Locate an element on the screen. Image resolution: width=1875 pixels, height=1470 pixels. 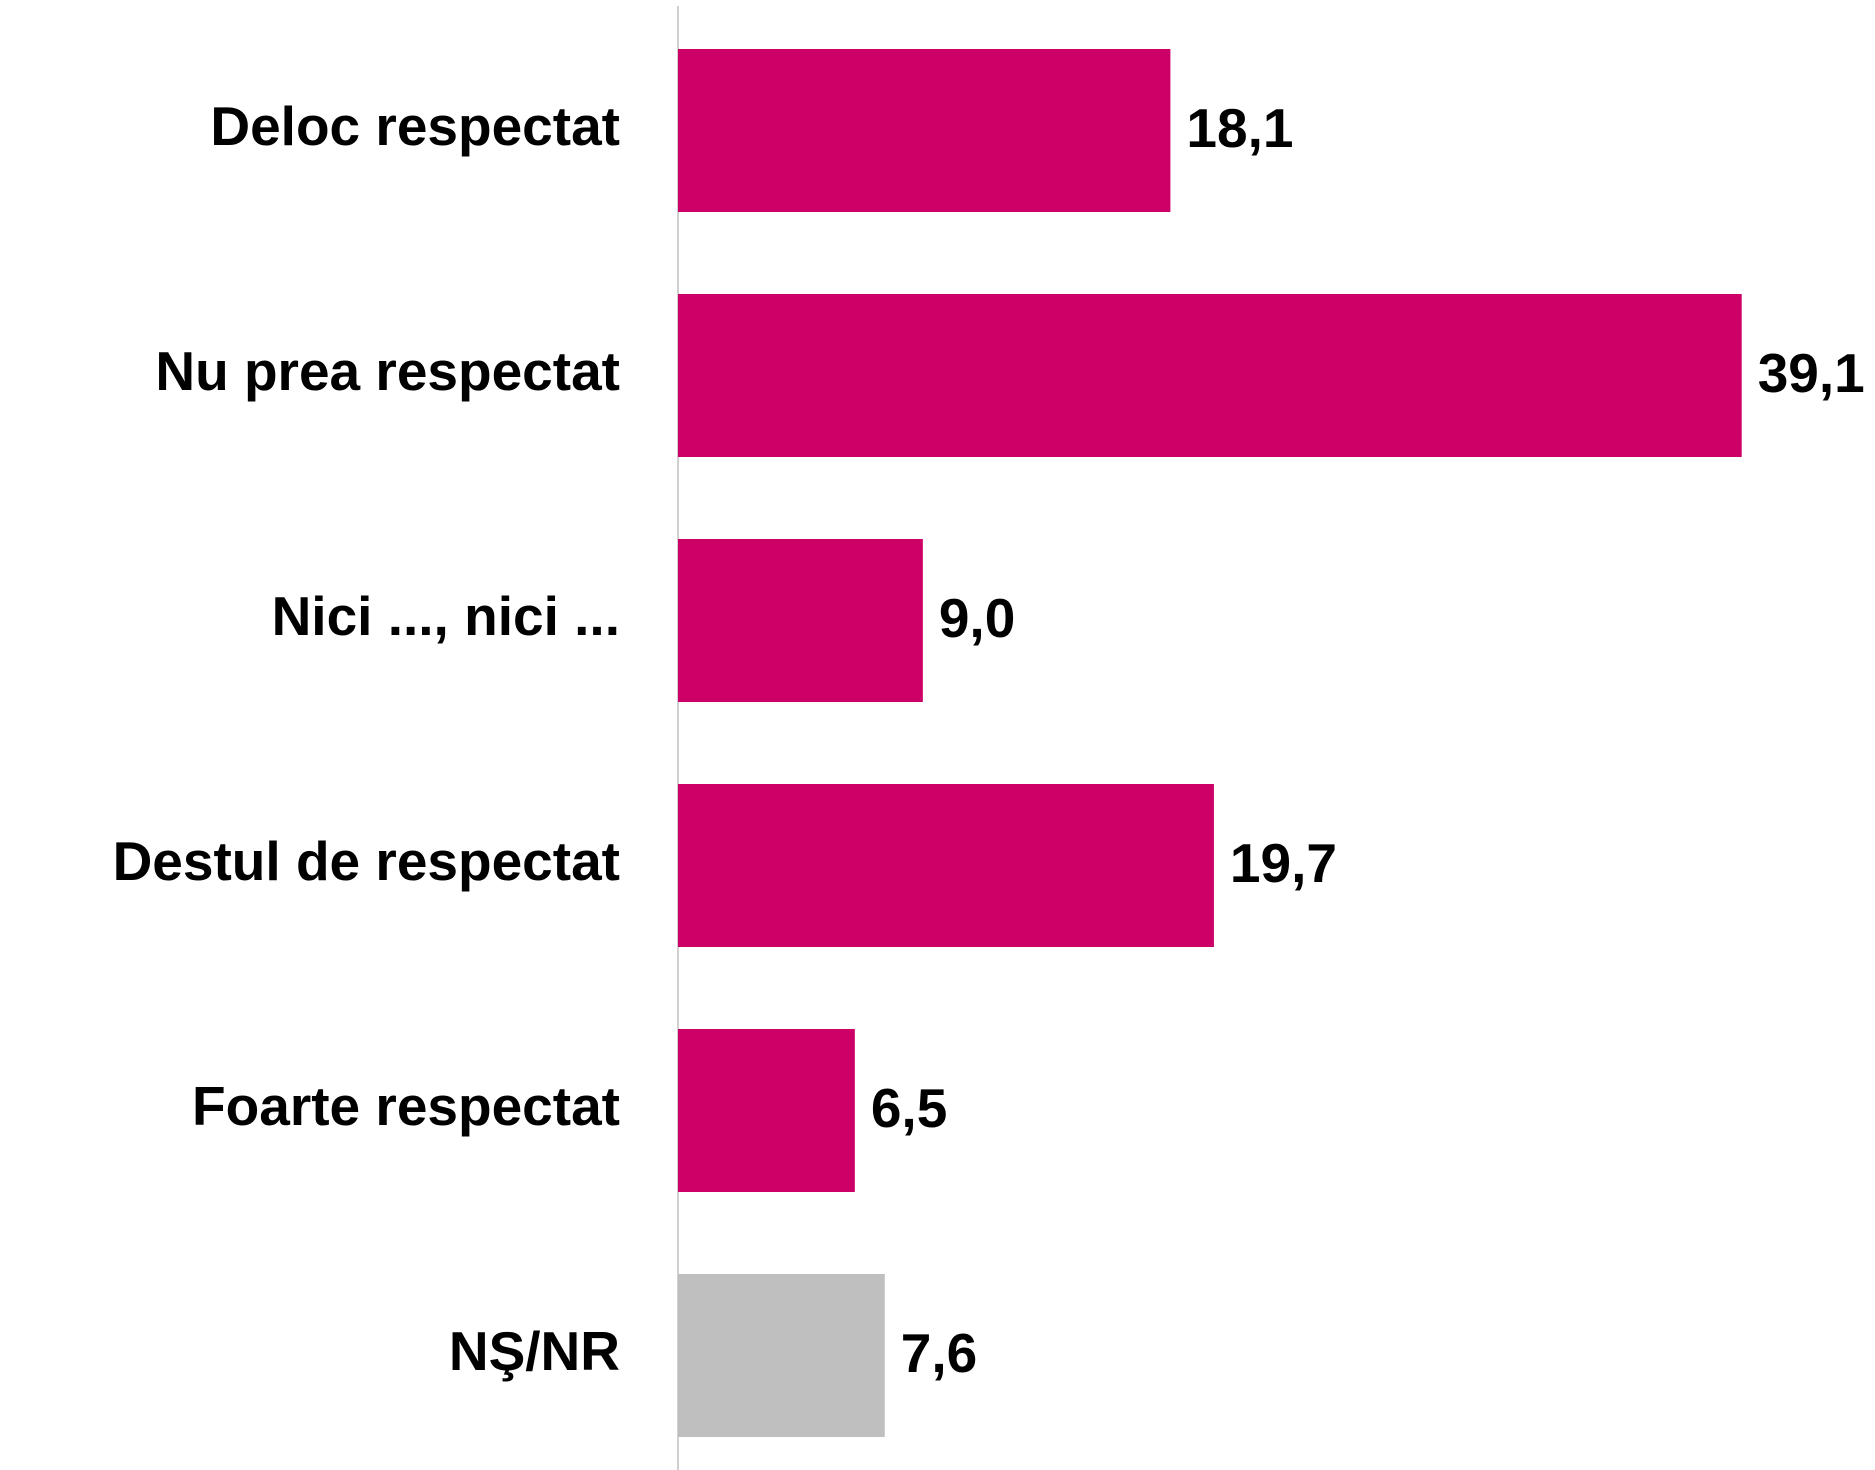
category-label: Nu prea respectat is located at coordinates (387, 371).